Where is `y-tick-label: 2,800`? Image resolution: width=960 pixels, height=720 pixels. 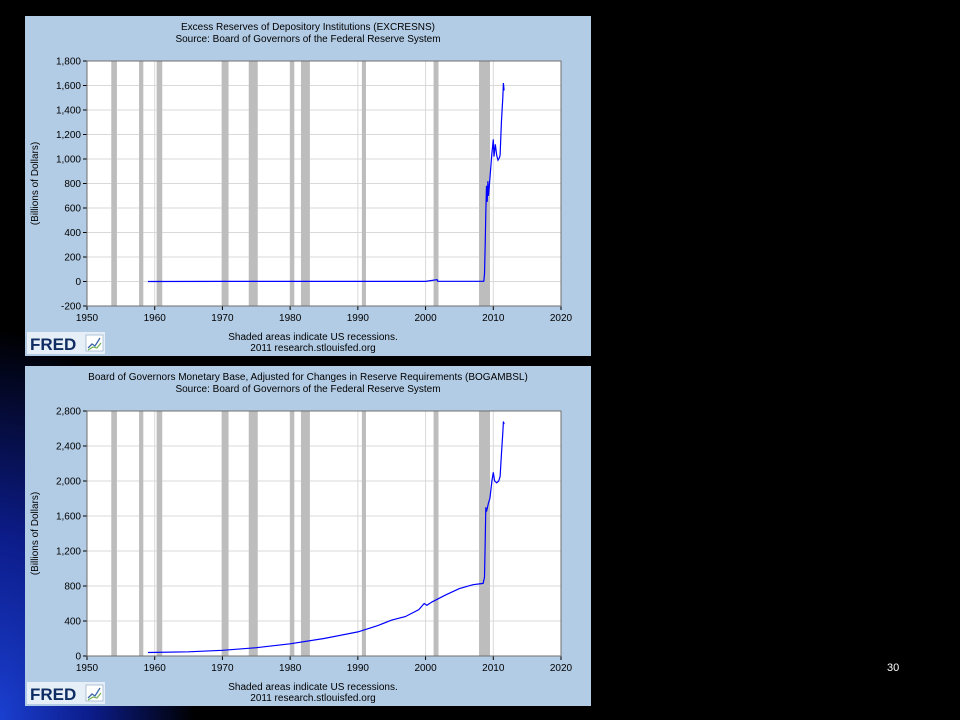 y-tick-label: 2,800 is located at coordinates (68, 412).